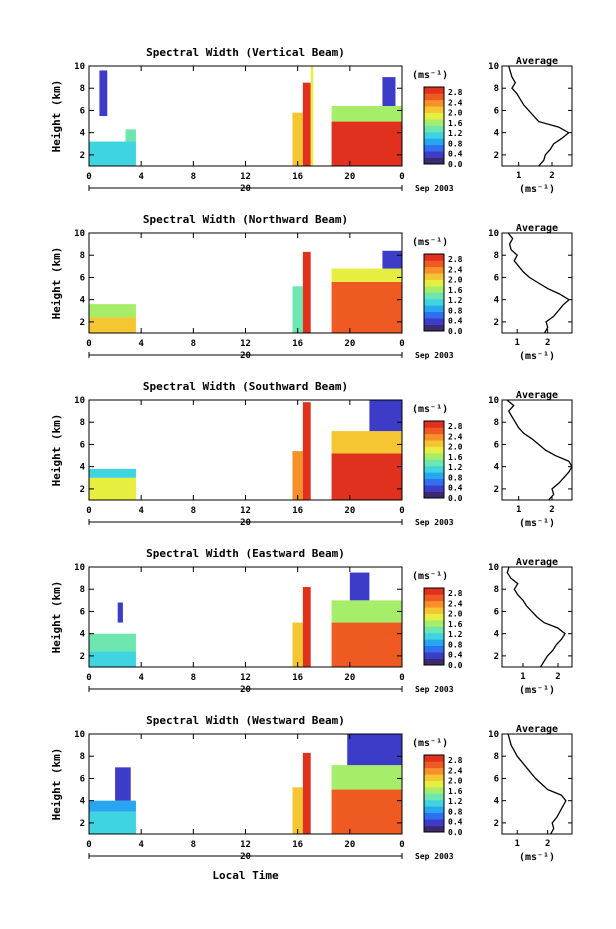 The height and width of the screenshot is (929, 616). I want to click on x-tick-label: 16, so click(297, 511).